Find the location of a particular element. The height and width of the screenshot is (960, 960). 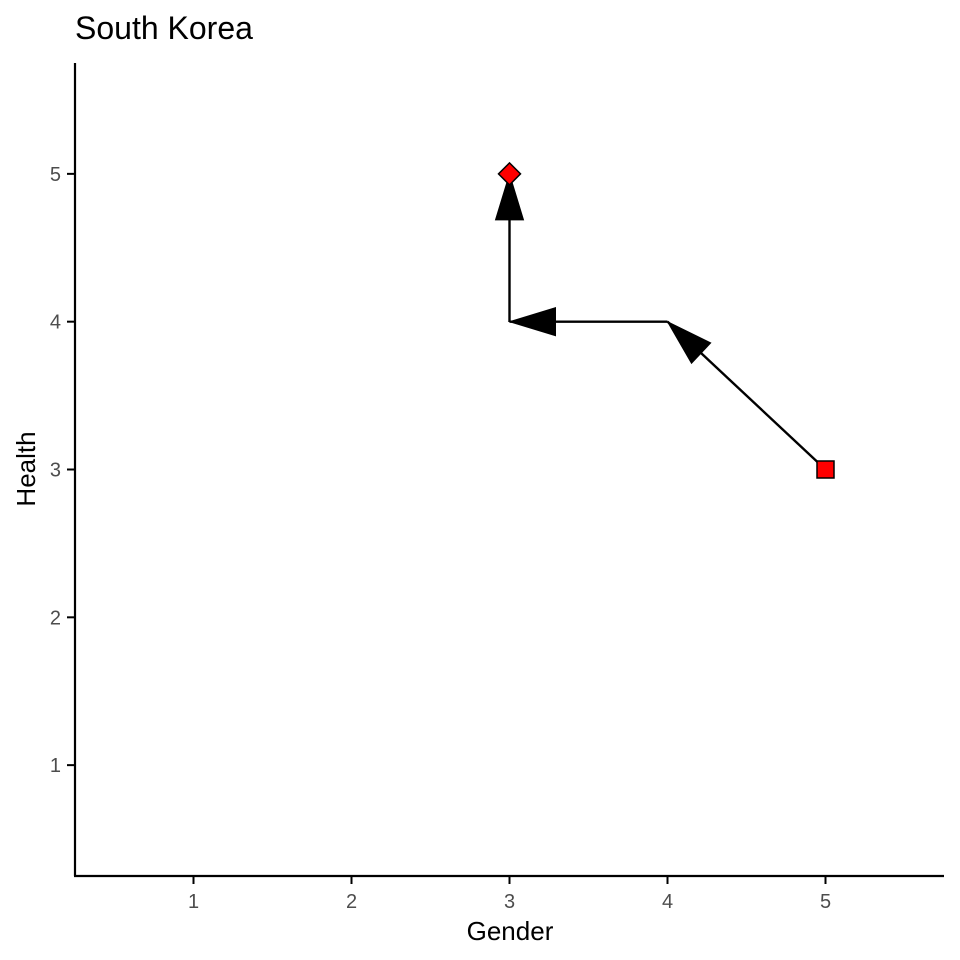

chart-title: South Korea is located at coordinates (164, 28).